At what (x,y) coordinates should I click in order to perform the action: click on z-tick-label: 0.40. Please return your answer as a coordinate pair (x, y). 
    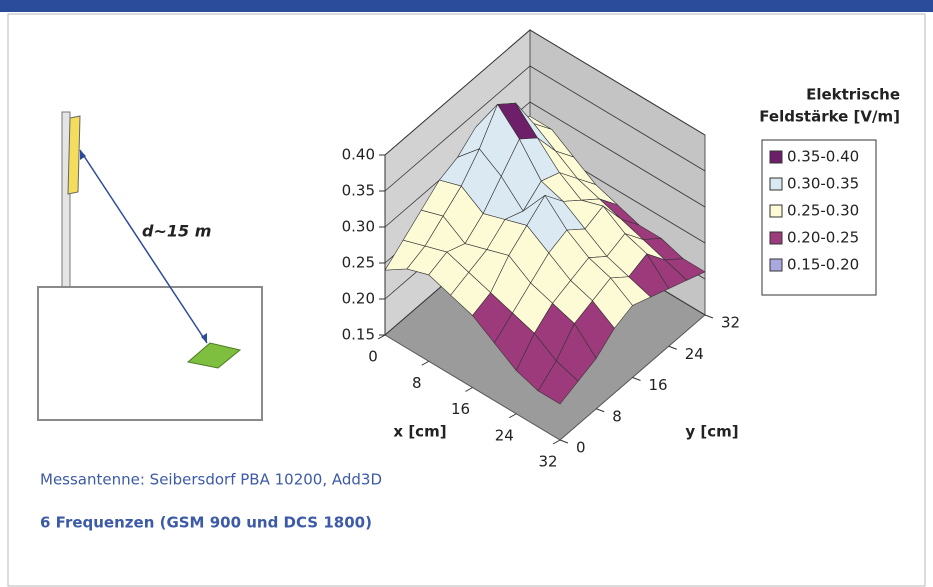
    Looking at the image, I should click on (358, 155).